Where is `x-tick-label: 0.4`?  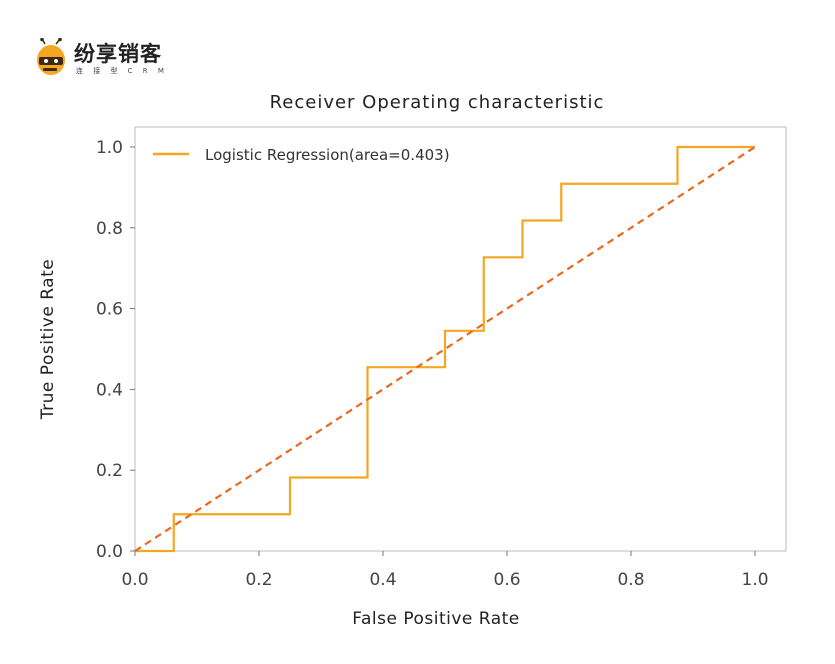
x-tick-label: 0.4 is located at coordinates (382, 580).